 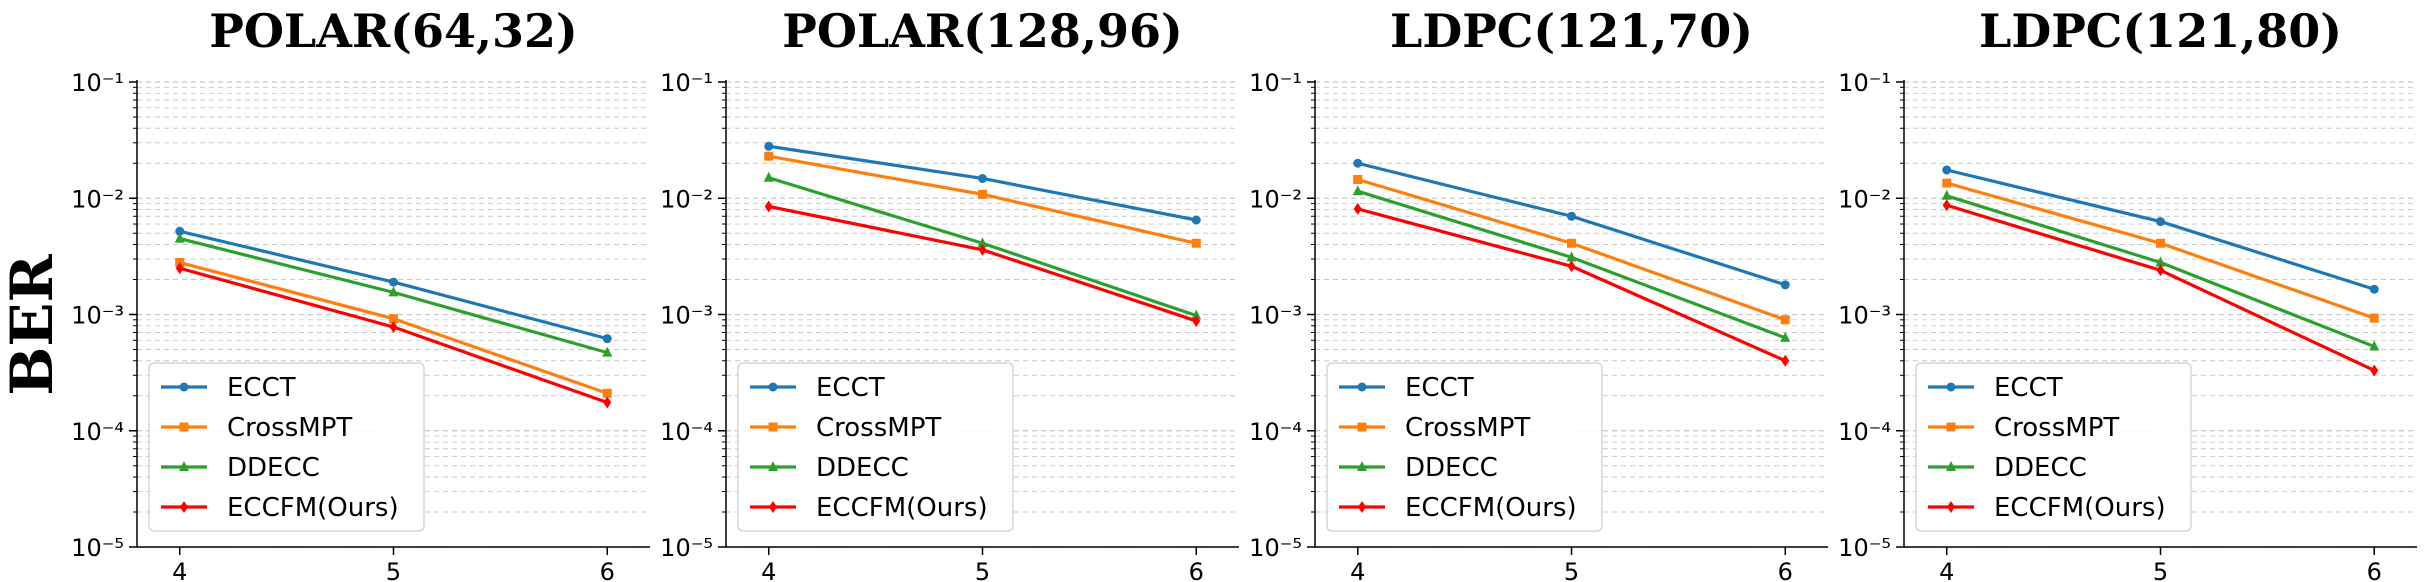 I want to click on y-axis-label: BER, so click(x=33, y=324).